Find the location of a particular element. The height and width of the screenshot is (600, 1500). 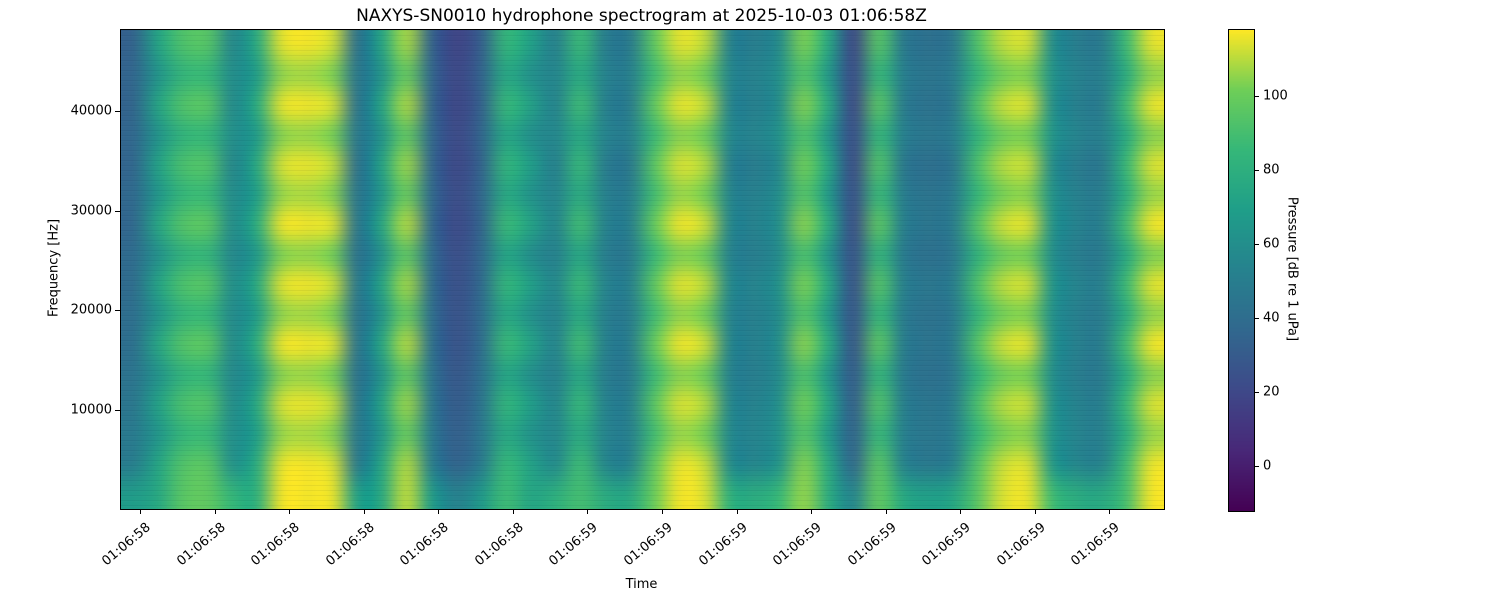

colorbar-tick-label: 0 is located at coordinates (1267, 466).